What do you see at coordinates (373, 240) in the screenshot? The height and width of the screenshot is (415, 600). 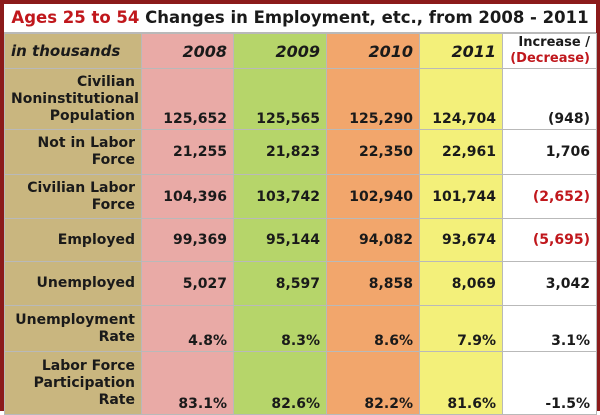 I see `cell-2010: 94,082` at bounding box center [373, 240].